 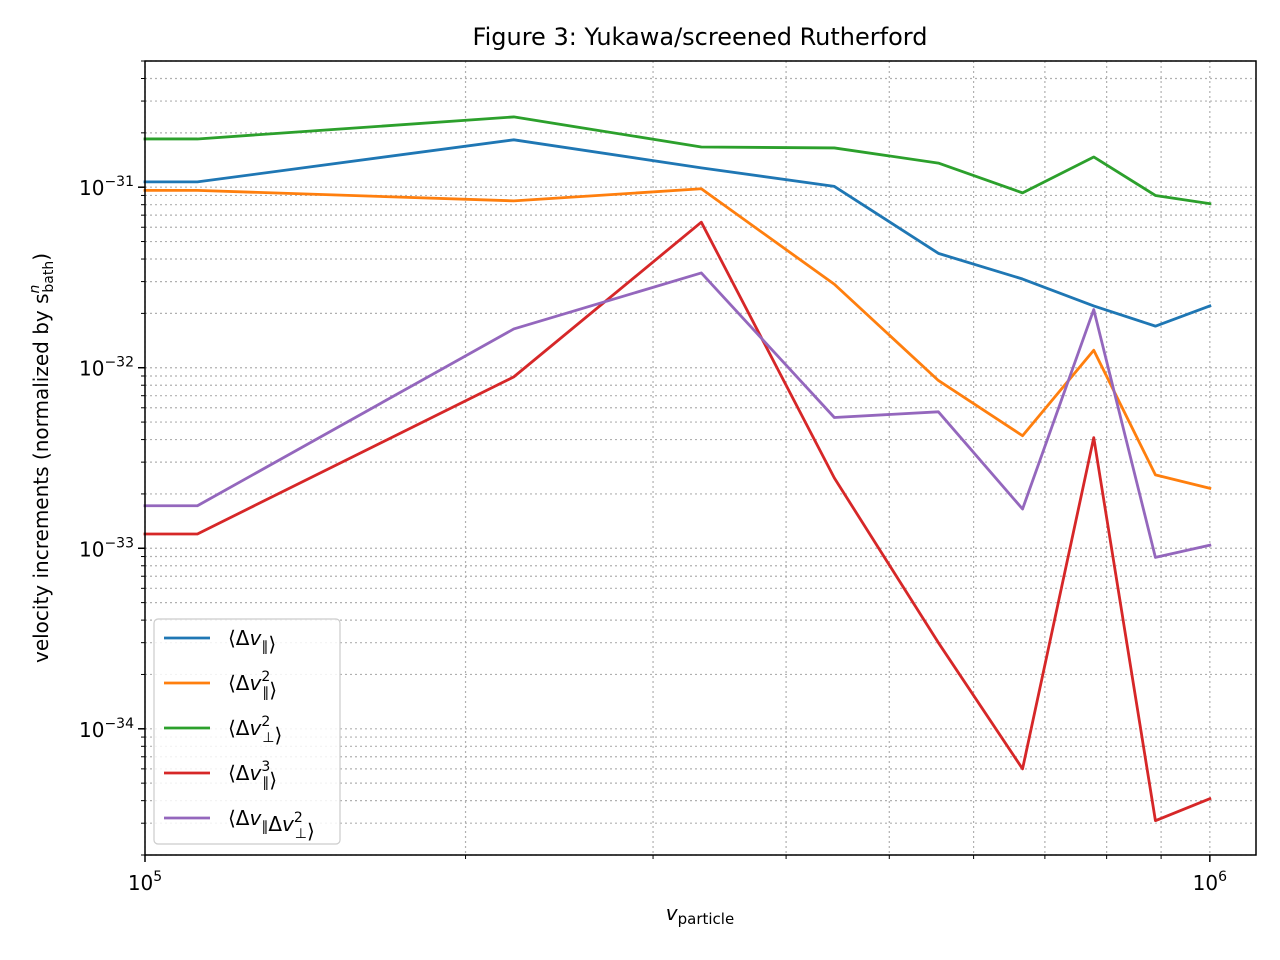 I want to click on legend-box, so click(x=247, y=731).